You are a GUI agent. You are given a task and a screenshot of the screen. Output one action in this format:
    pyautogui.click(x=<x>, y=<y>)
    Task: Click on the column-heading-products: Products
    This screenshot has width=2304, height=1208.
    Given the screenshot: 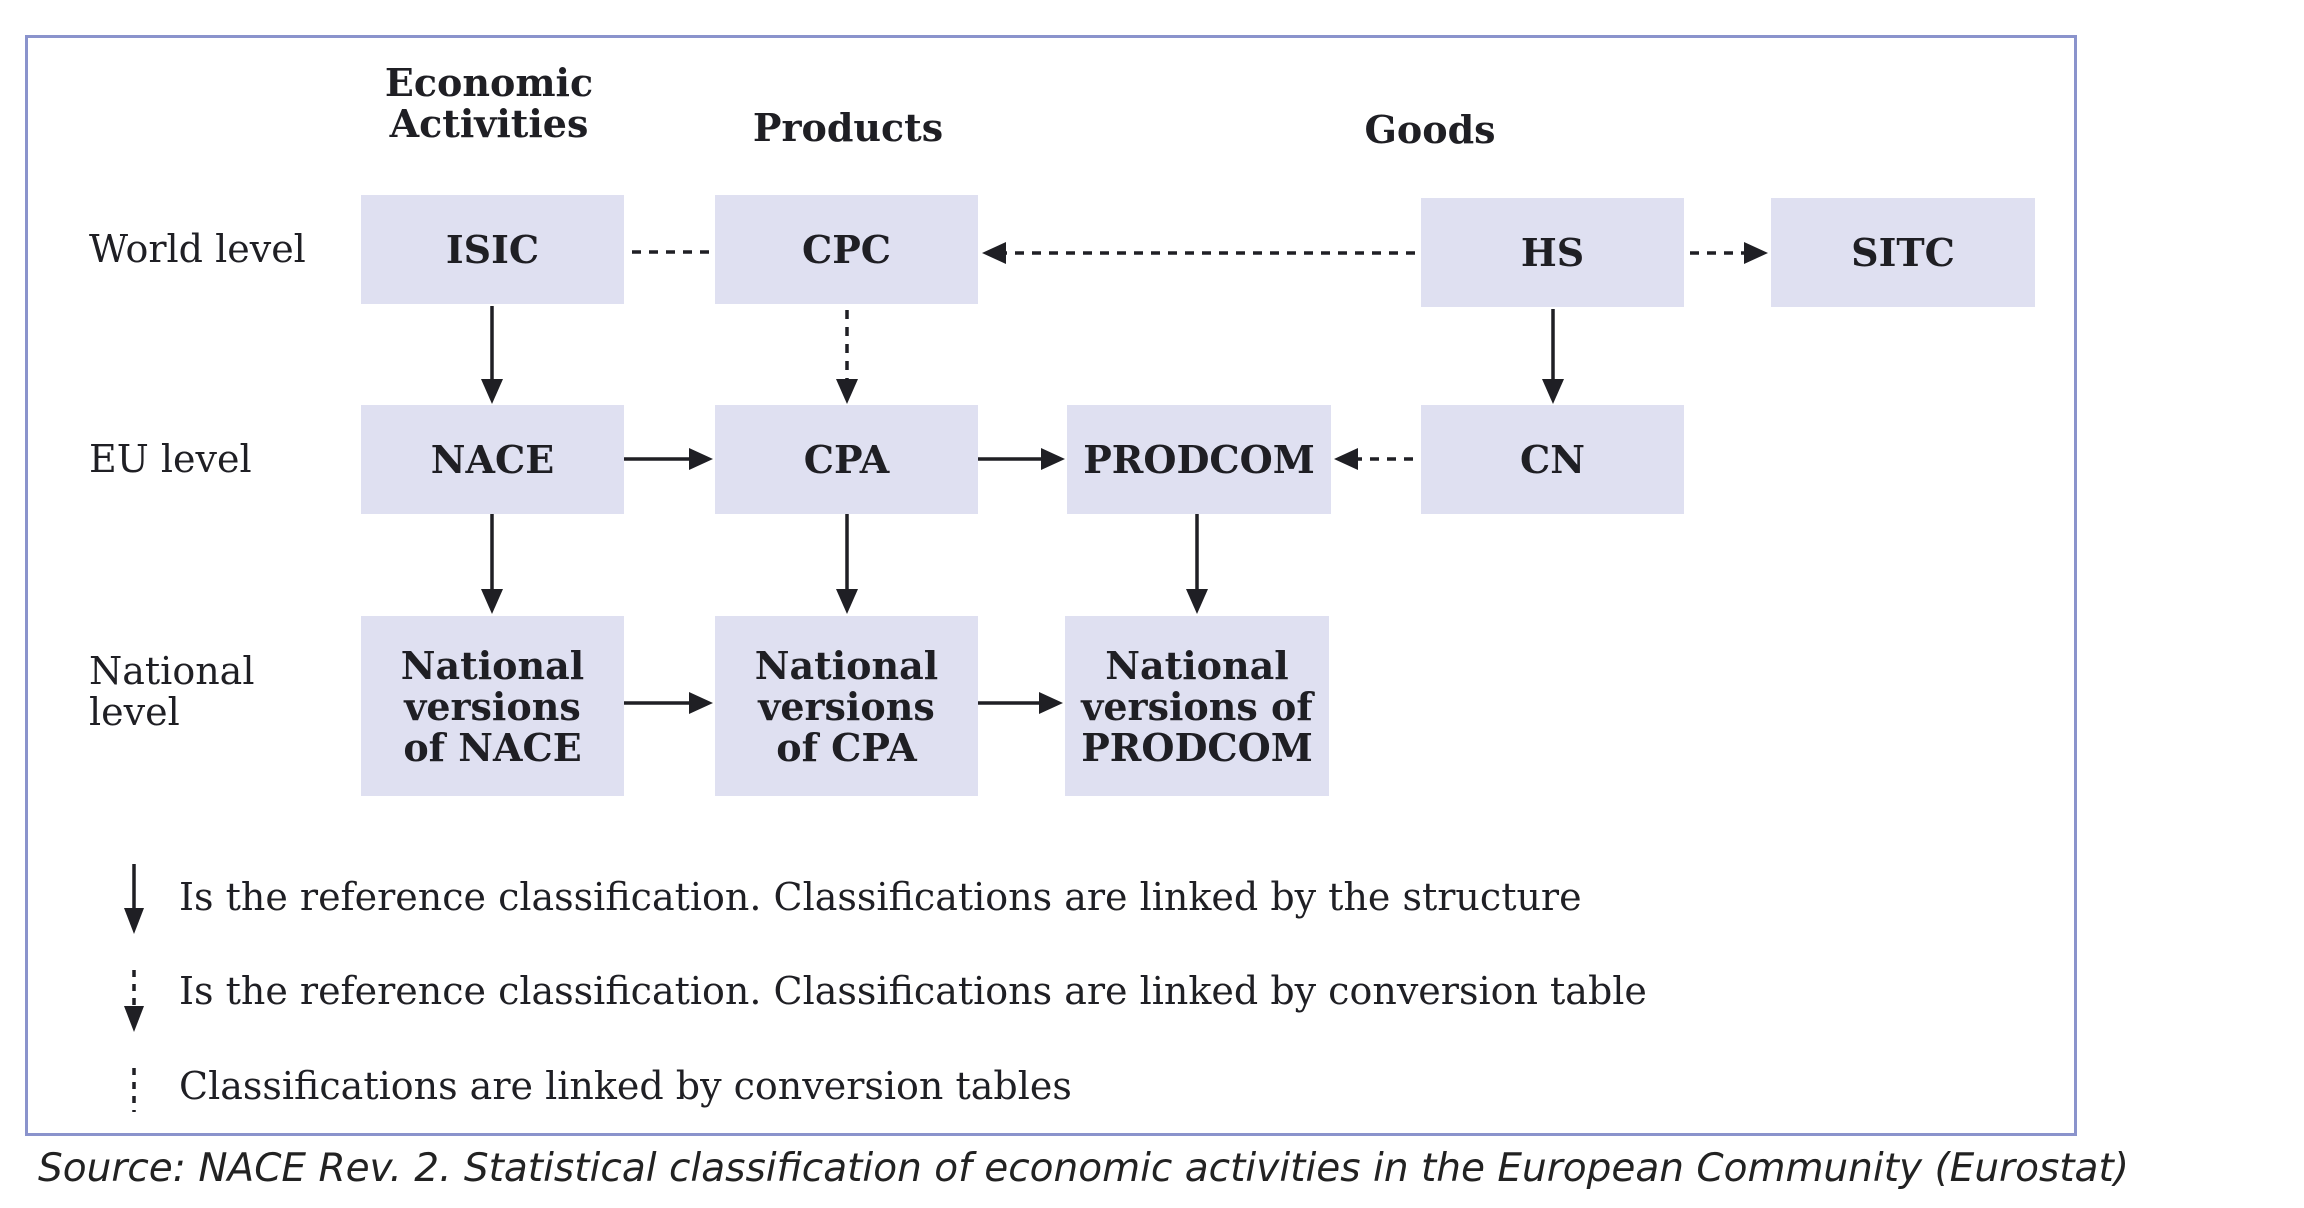 What is the action you would take?
    pyautogui.click(x=848, y=127)
    